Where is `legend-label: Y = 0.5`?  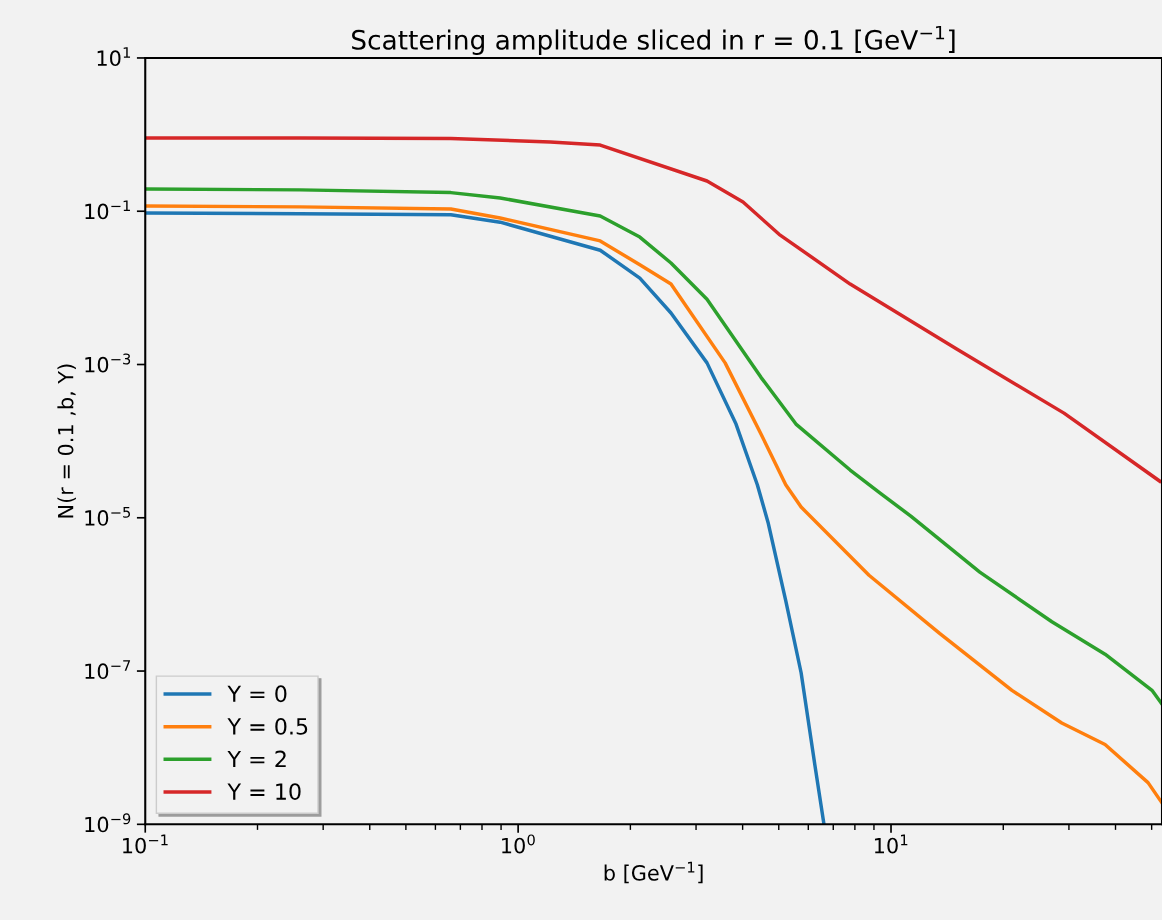
legend-label: Y = 0.5 is located at coordinates (267, 726).